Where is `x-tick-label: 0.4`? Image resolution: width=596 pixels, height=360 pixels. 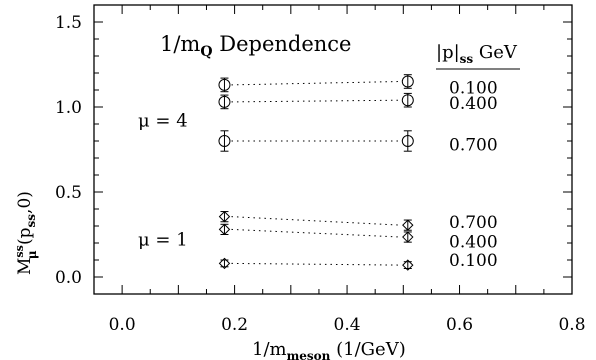 x-tick-label: 0.4 is located at coordinates (347, 325).